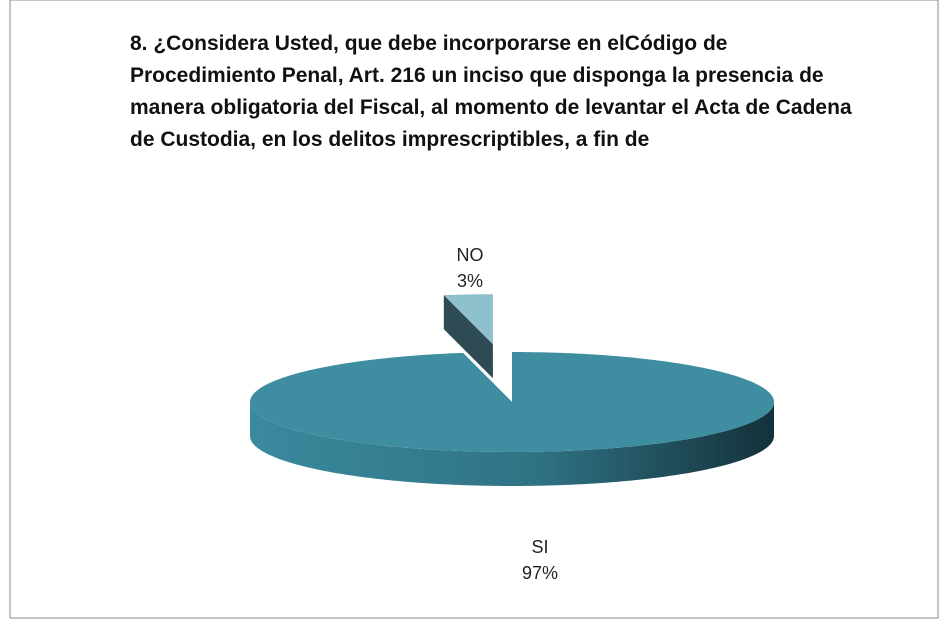 Image resolution: width=939 pixels, height=619 pixels. Describe the element at coordinates (540, 573) in the screenshot. I see `value-label: 97%` at that location.